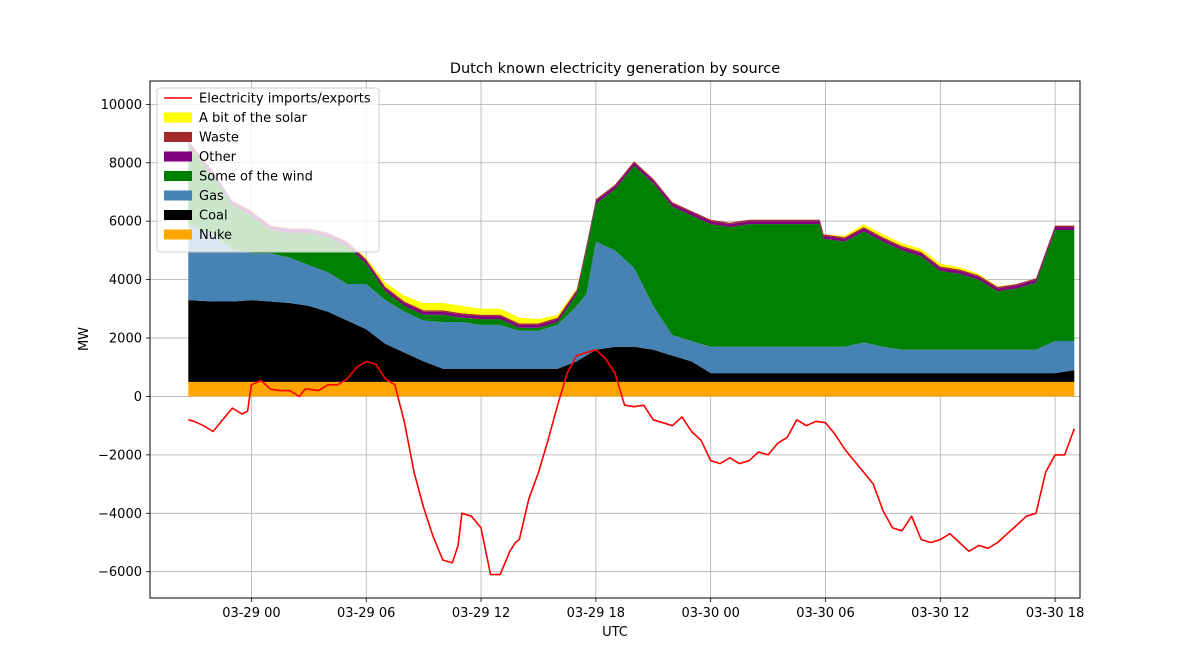  Describe the element at coordinates (178, 234) in the screenshot. I see `legend-swatch-nuke` at that location.